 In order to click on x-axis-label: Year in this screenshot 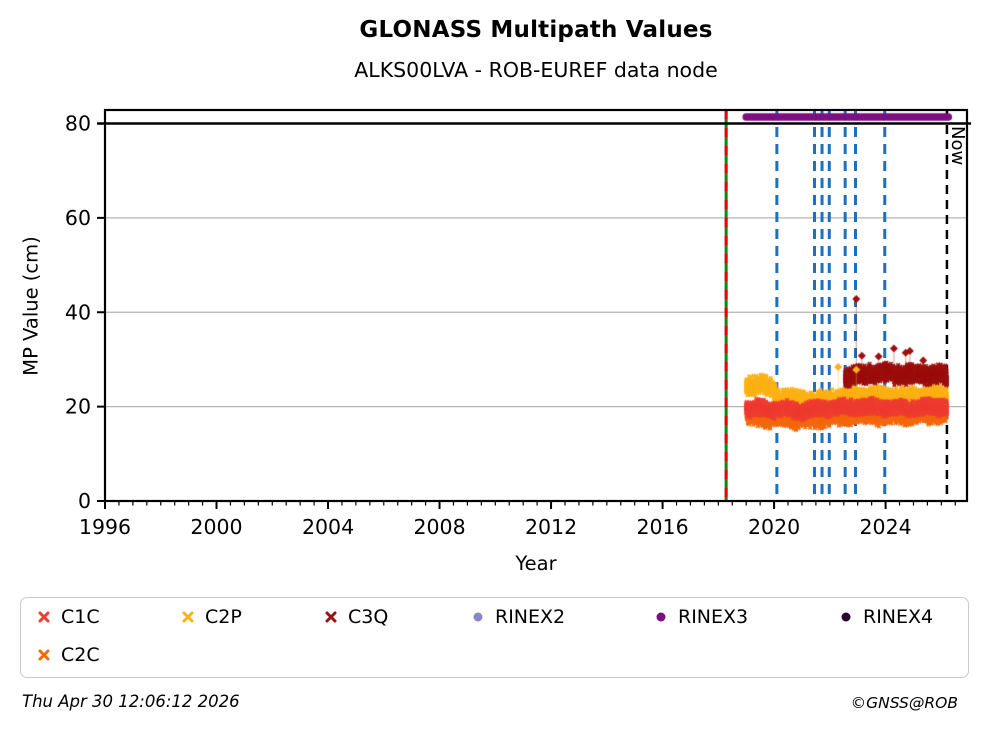, I will do `click(536, 563)`.